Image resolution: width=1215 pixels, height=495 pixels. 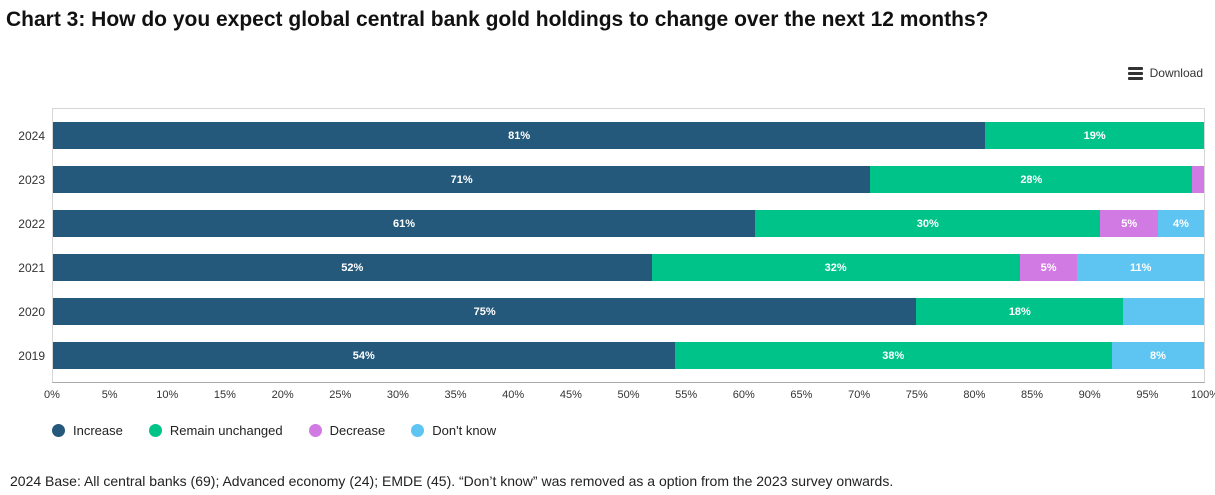 I want to click on bar-value-label: 52%, so click(x=352, y=267).